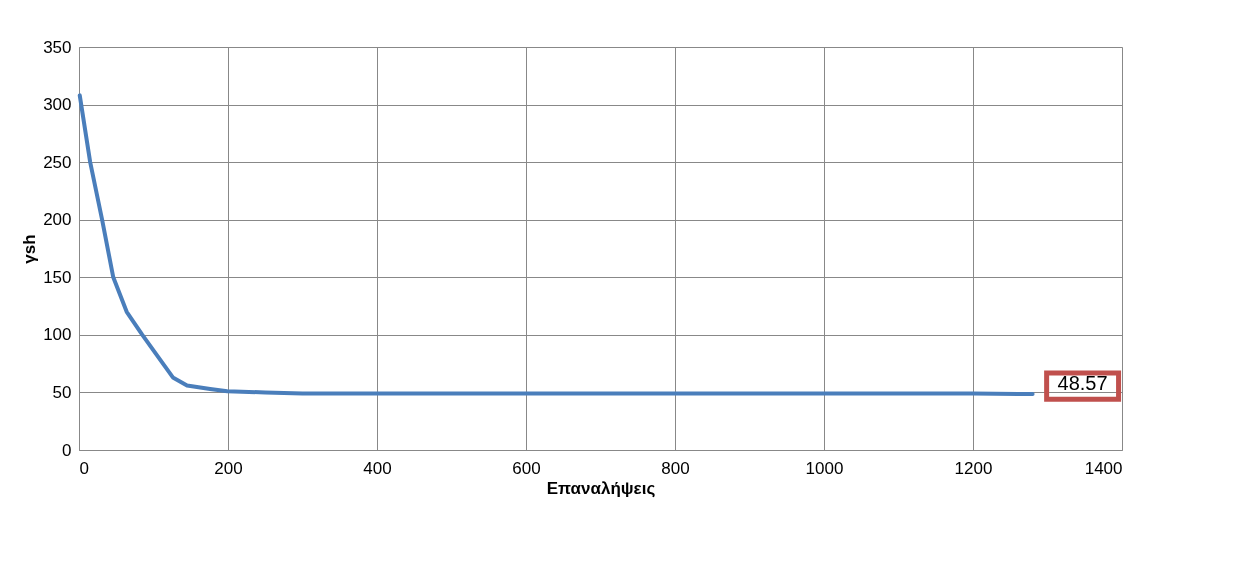  What do you see at coordinates (601, 488) in the screenshot?
I see `x-axis-title: Επαναλήψεις` at bounding box center [601, 488].